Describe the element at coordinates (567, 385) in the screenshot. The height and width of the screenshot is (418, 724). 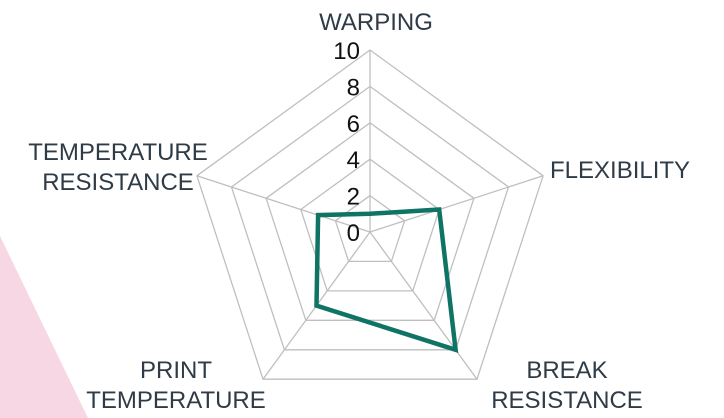
I see `axis-break-resistance-label: BREAK RESISTANCE` at that location.